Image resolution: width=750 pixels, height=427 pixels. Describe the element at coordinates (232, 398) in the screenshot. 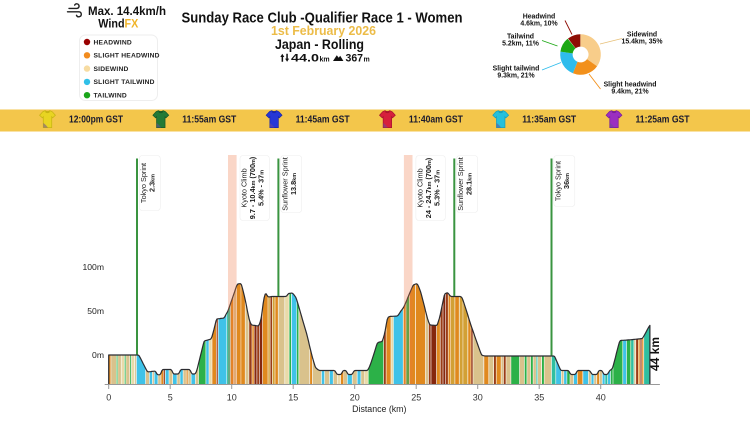

I see `svg-text: 10` at that location.